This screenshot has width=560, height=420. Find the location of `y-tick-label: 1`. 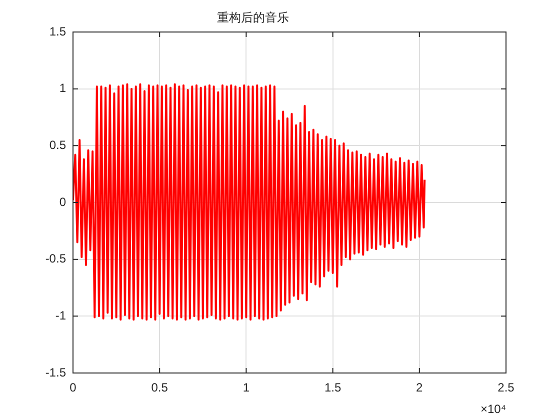

y-tick-label: 1 is located at coordinates (62, 88).